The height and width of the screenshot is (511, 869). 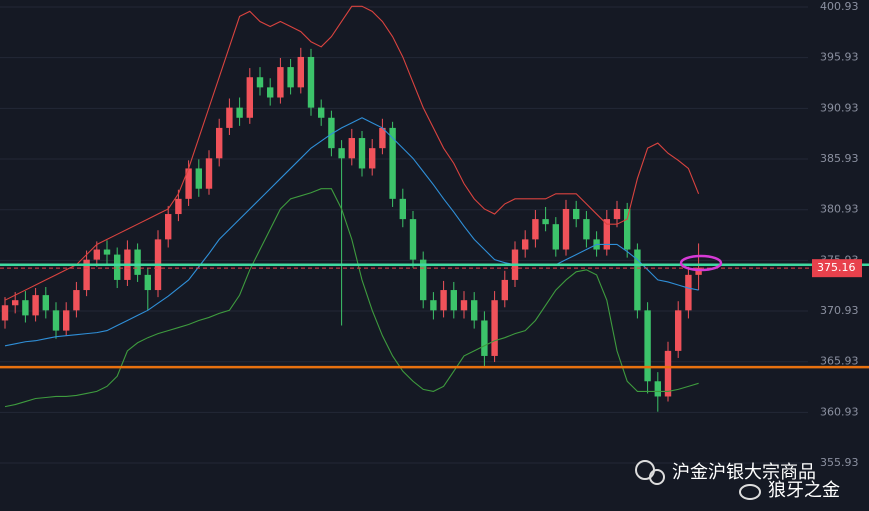 What do you see at coordinates (839, 107) in the screenshot?
I see `y-tick-label: 390.93` at bounding box center [839, 107].